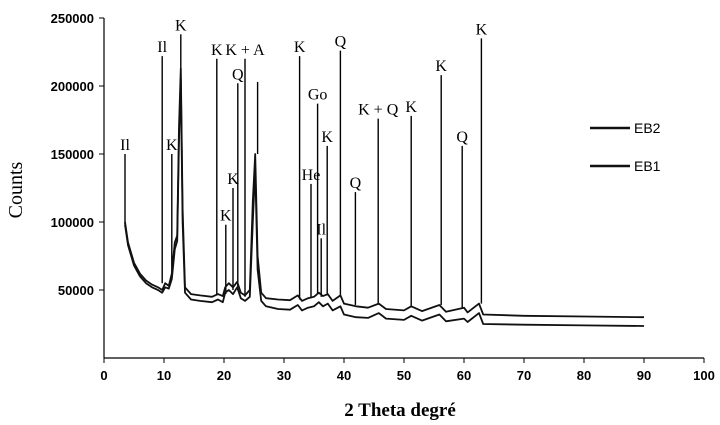 This screenshot has height=425, width=720. I want to click on x-tick-label: 80, so click(584, 375).